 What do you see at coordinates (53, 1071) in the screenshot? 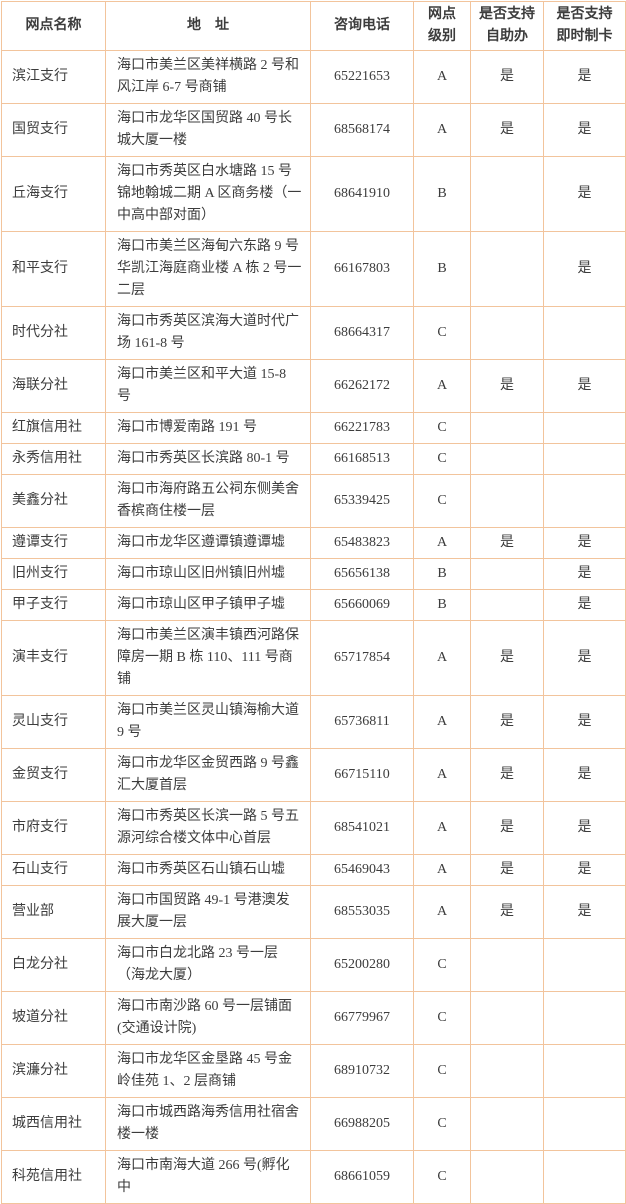
I see `branch-name-cell: 滨濂分社` at bounding box center [53, 1071].